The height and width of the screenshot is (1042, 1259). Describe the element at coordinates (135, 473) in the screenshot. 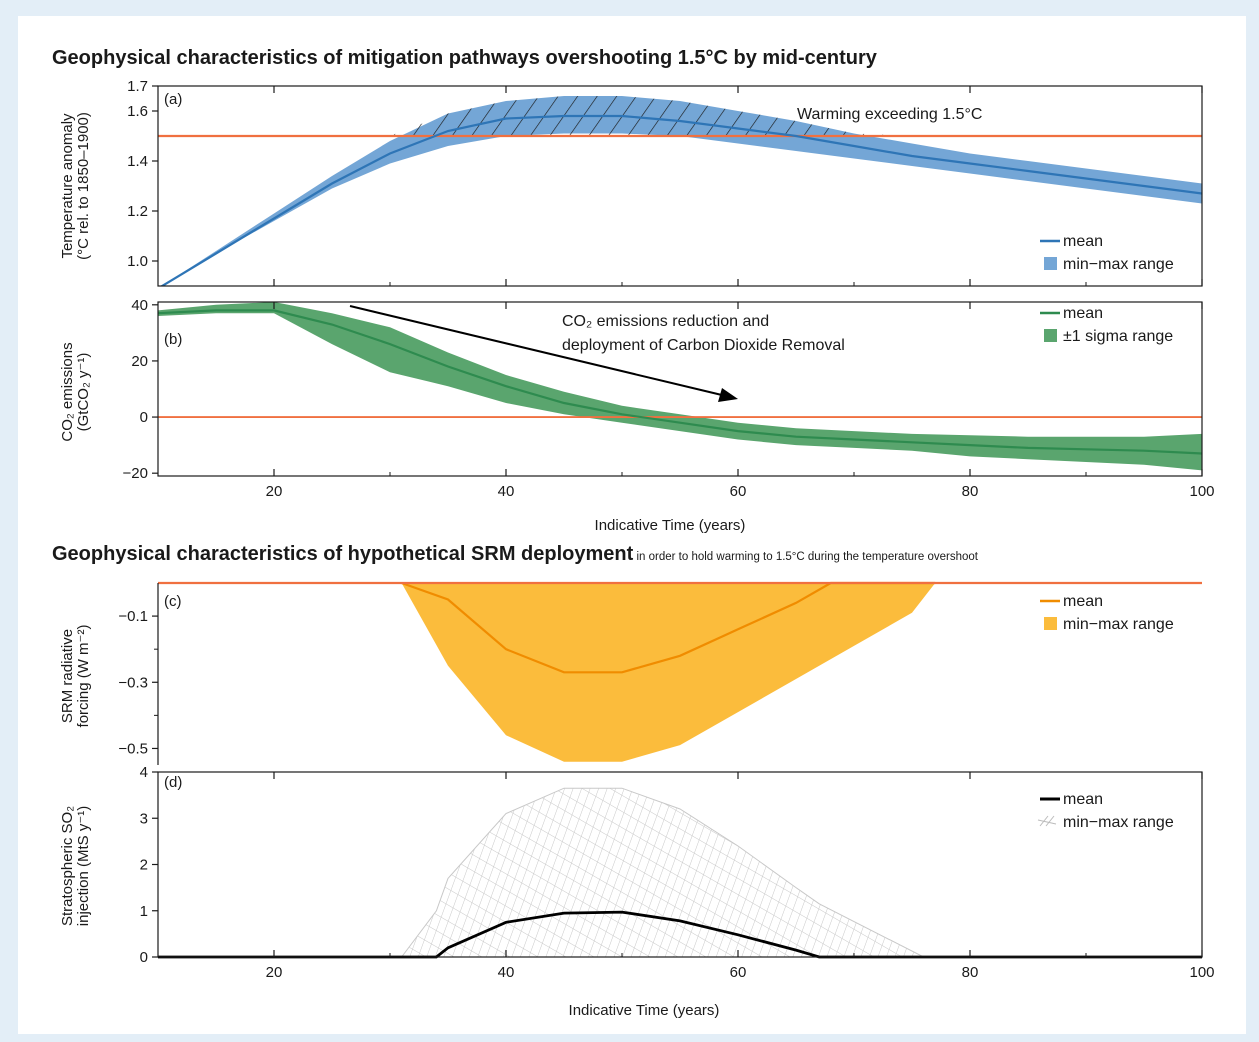

I see `co2-ytick-label: −20` at that location.